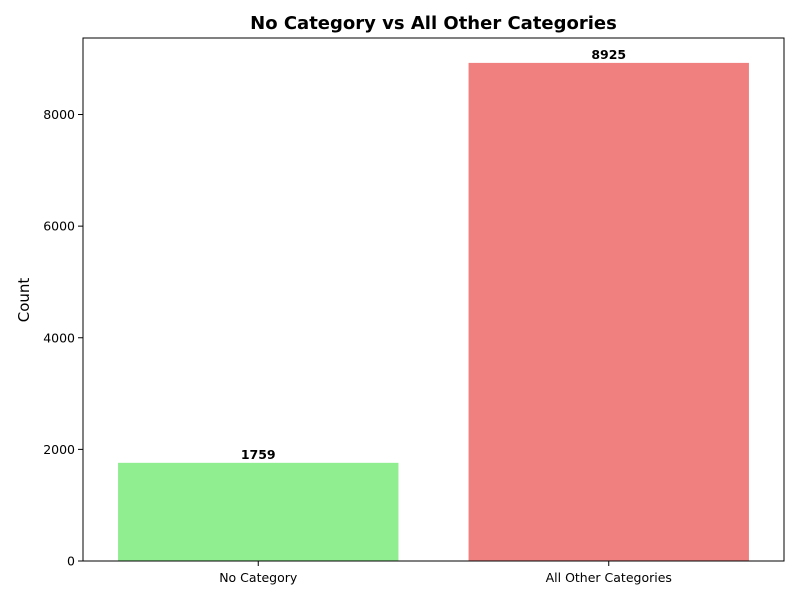 The image size is (800, 600). I want to click on y-axis-label: Count, so click(24, 300).